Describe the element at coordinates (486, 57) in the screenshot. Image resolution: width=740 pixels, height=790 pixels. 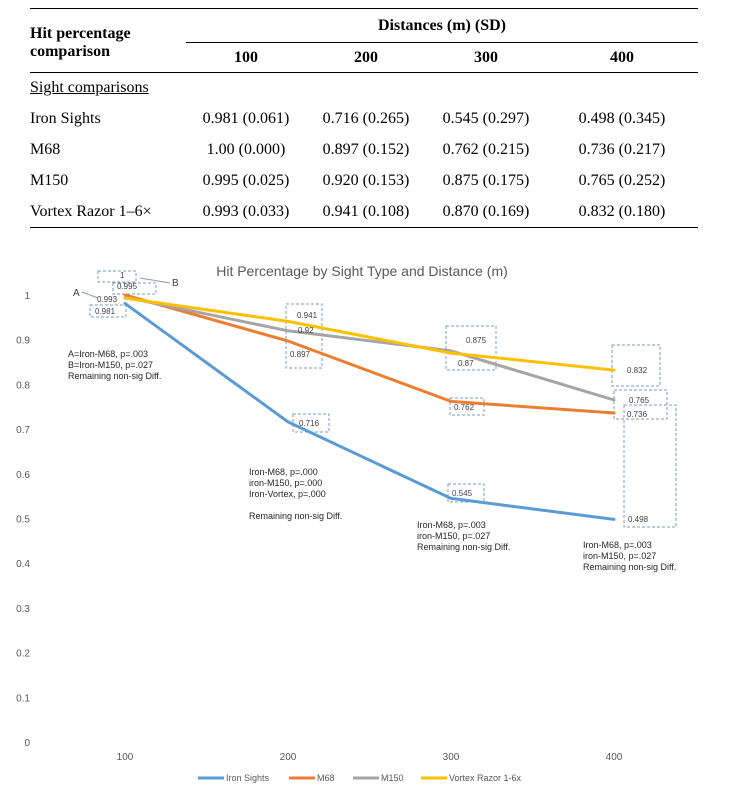
I see `header-distance-300: 300` at that location.